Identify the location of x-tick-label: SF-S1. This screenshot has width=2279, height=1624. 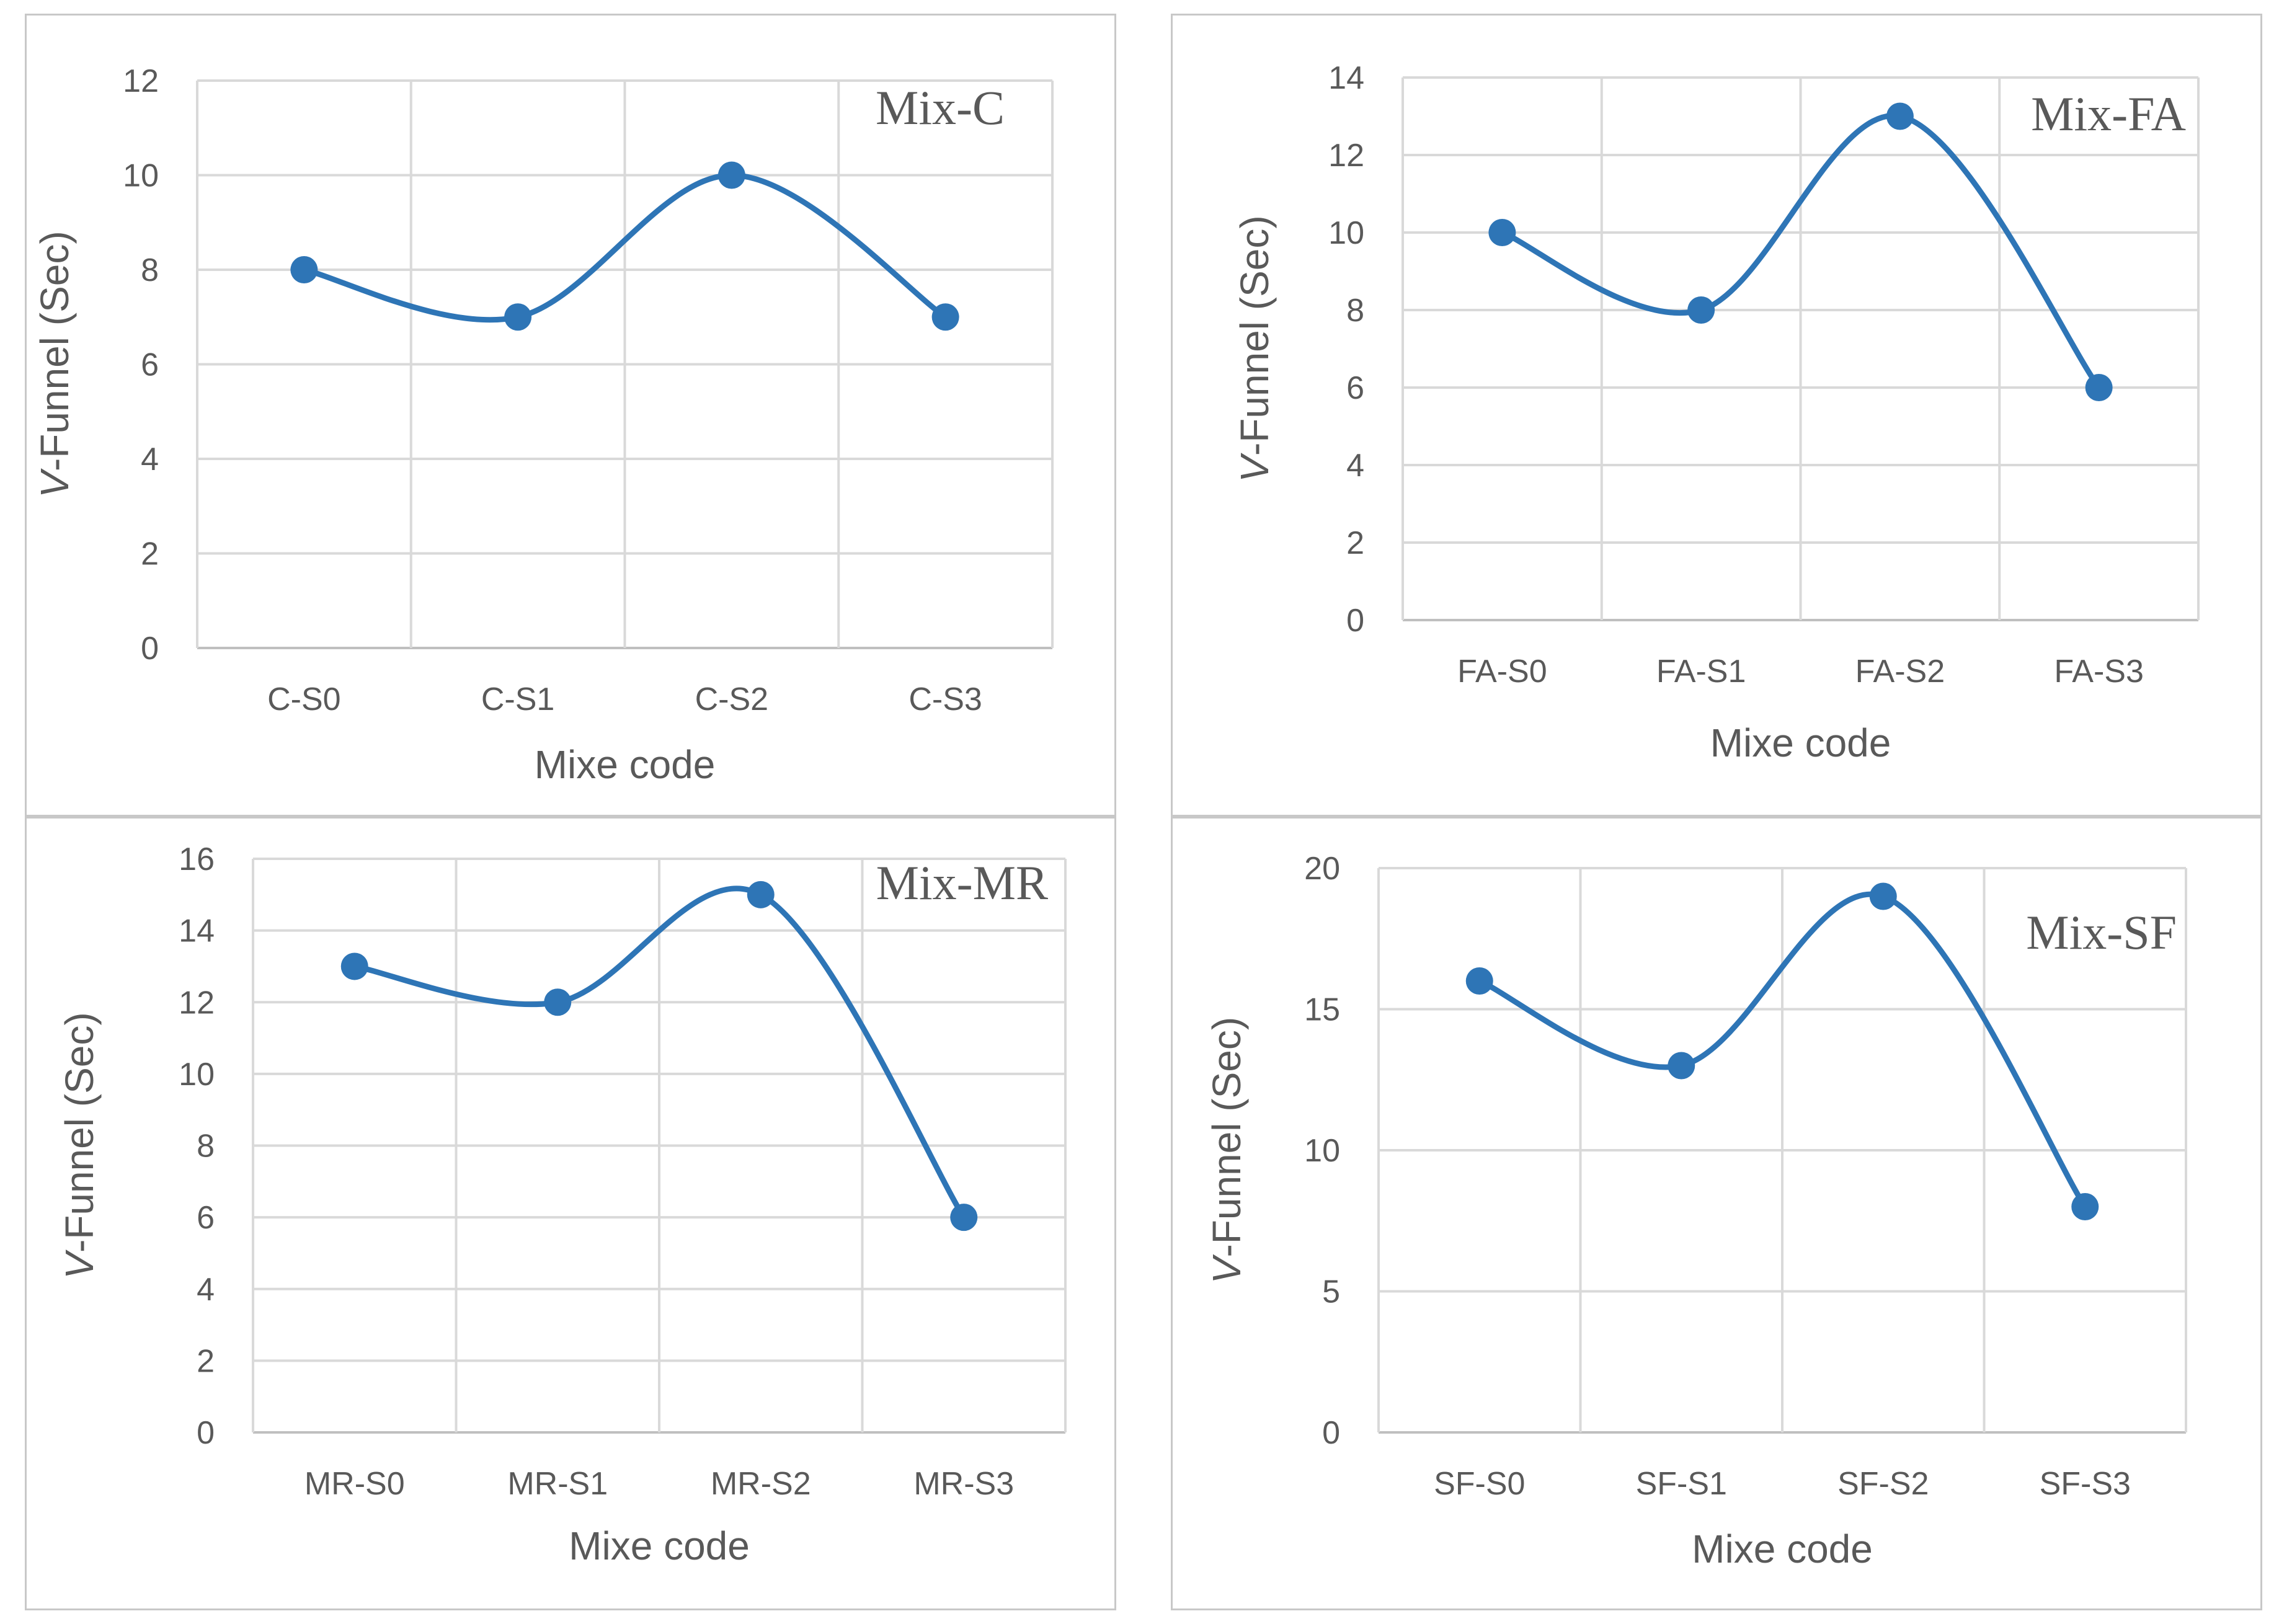
(1681, 1484).